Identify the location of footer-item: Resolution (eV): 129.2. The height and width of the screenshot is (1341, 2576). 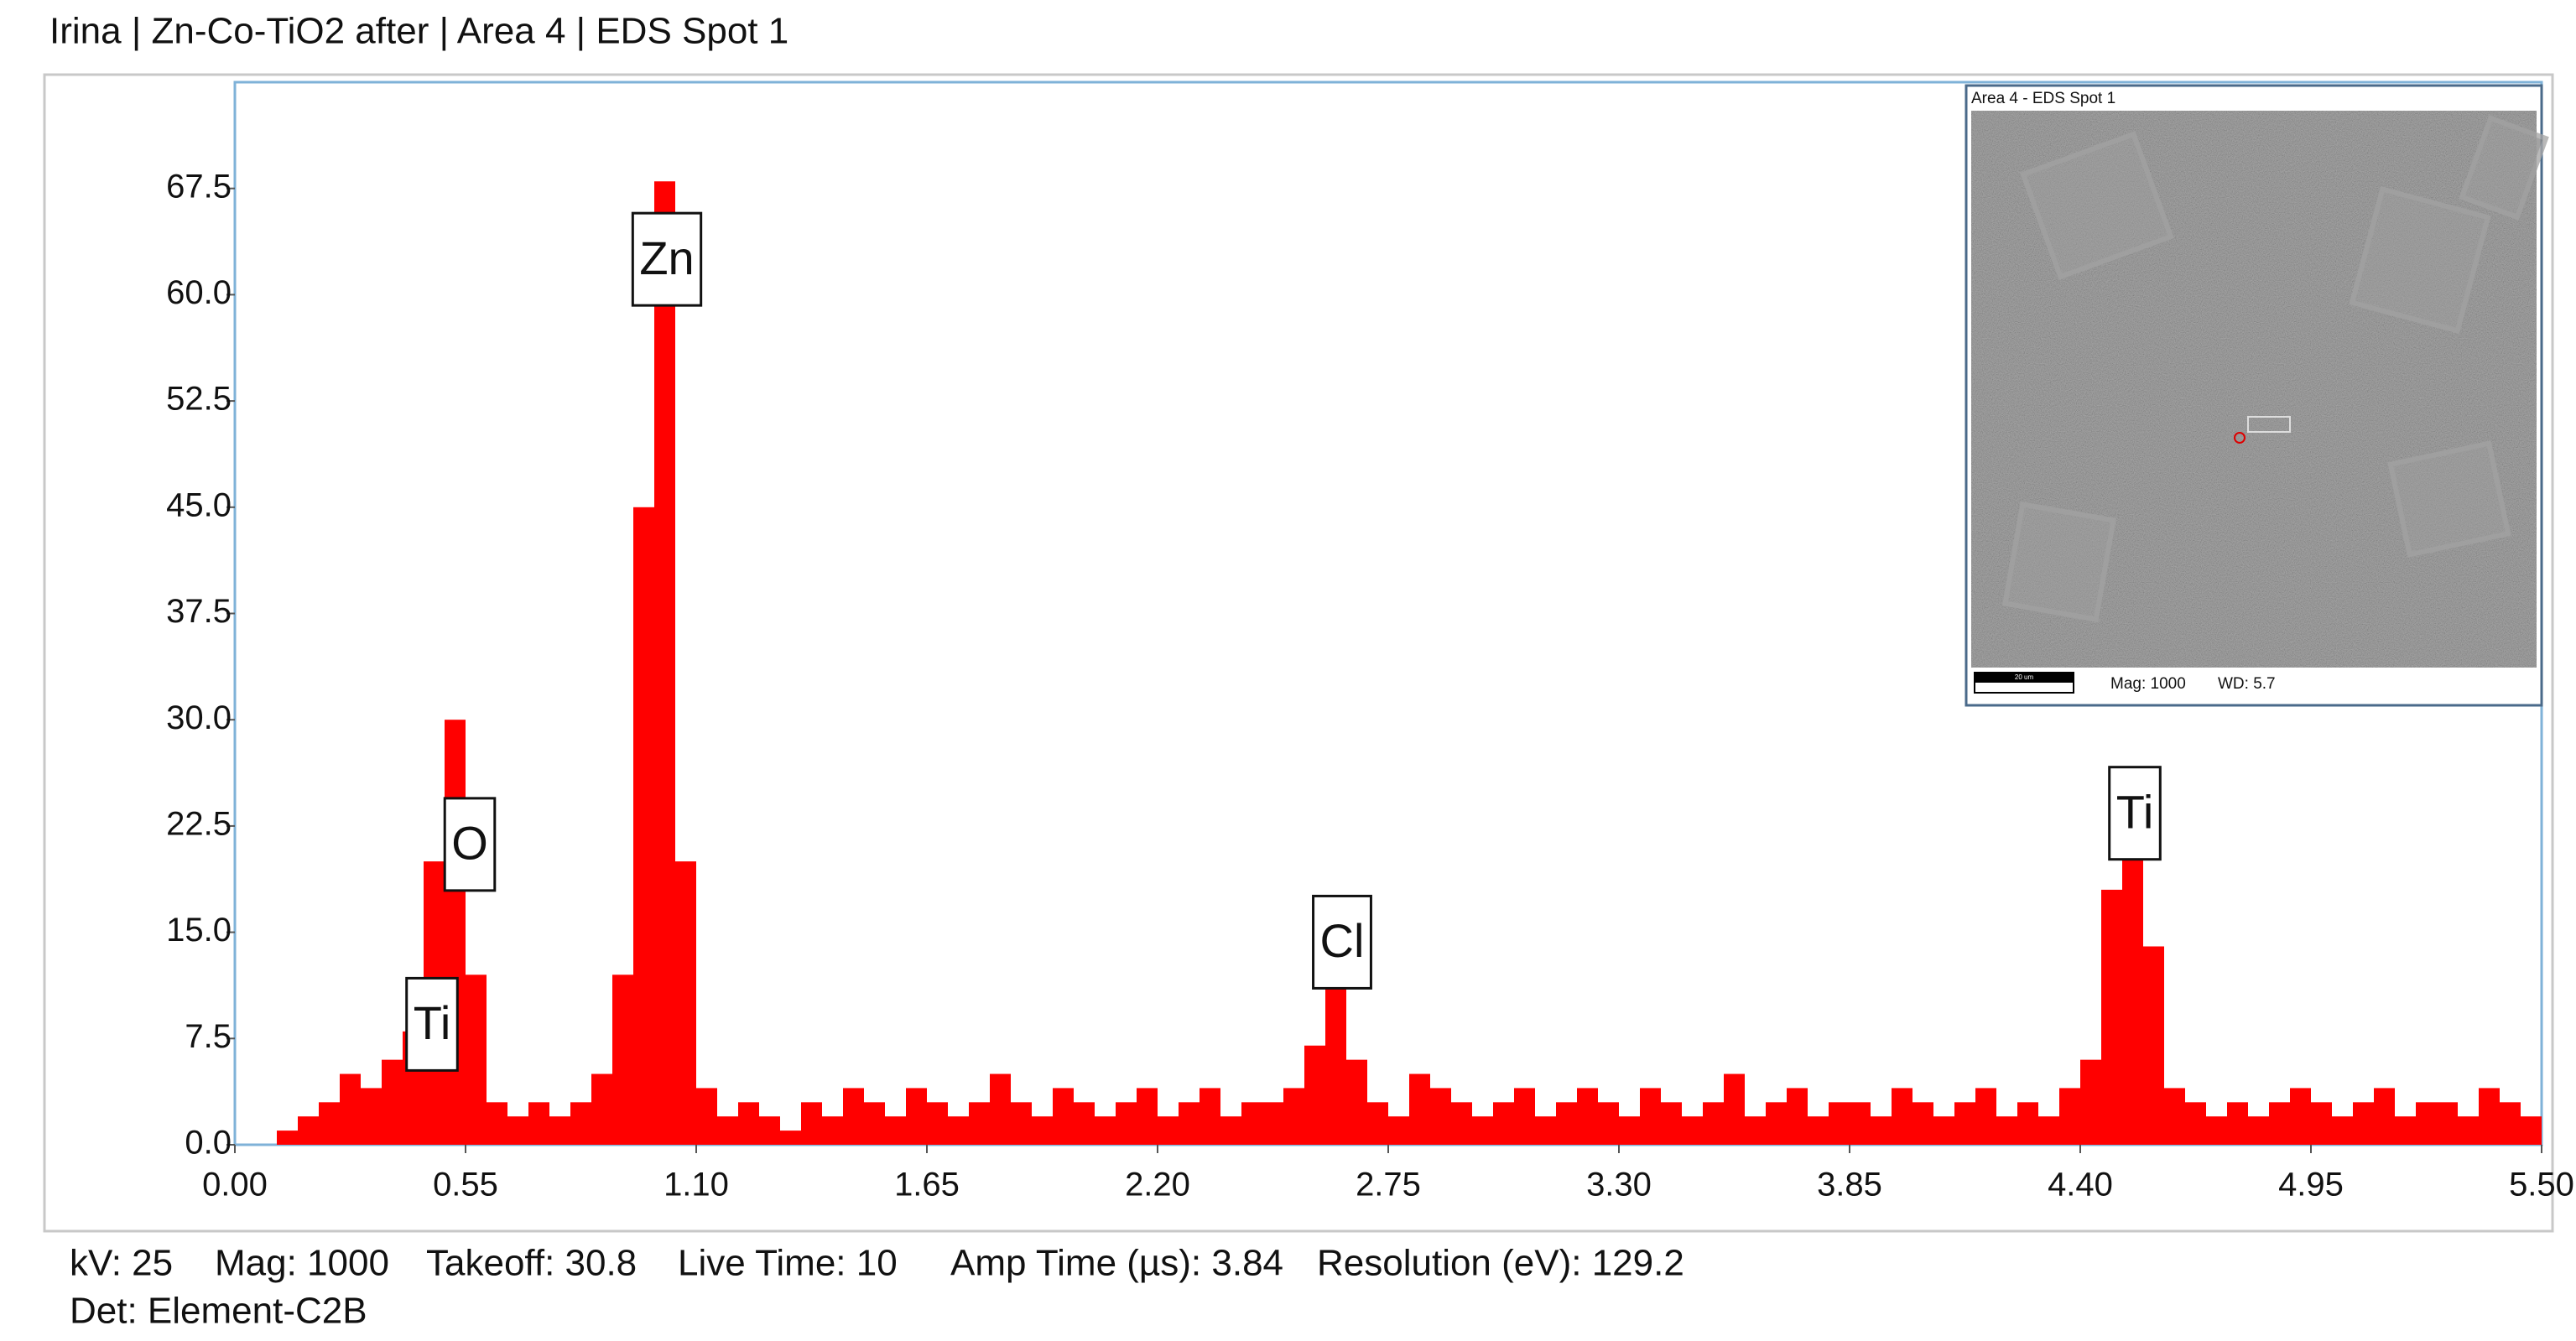
(1500, 1263).